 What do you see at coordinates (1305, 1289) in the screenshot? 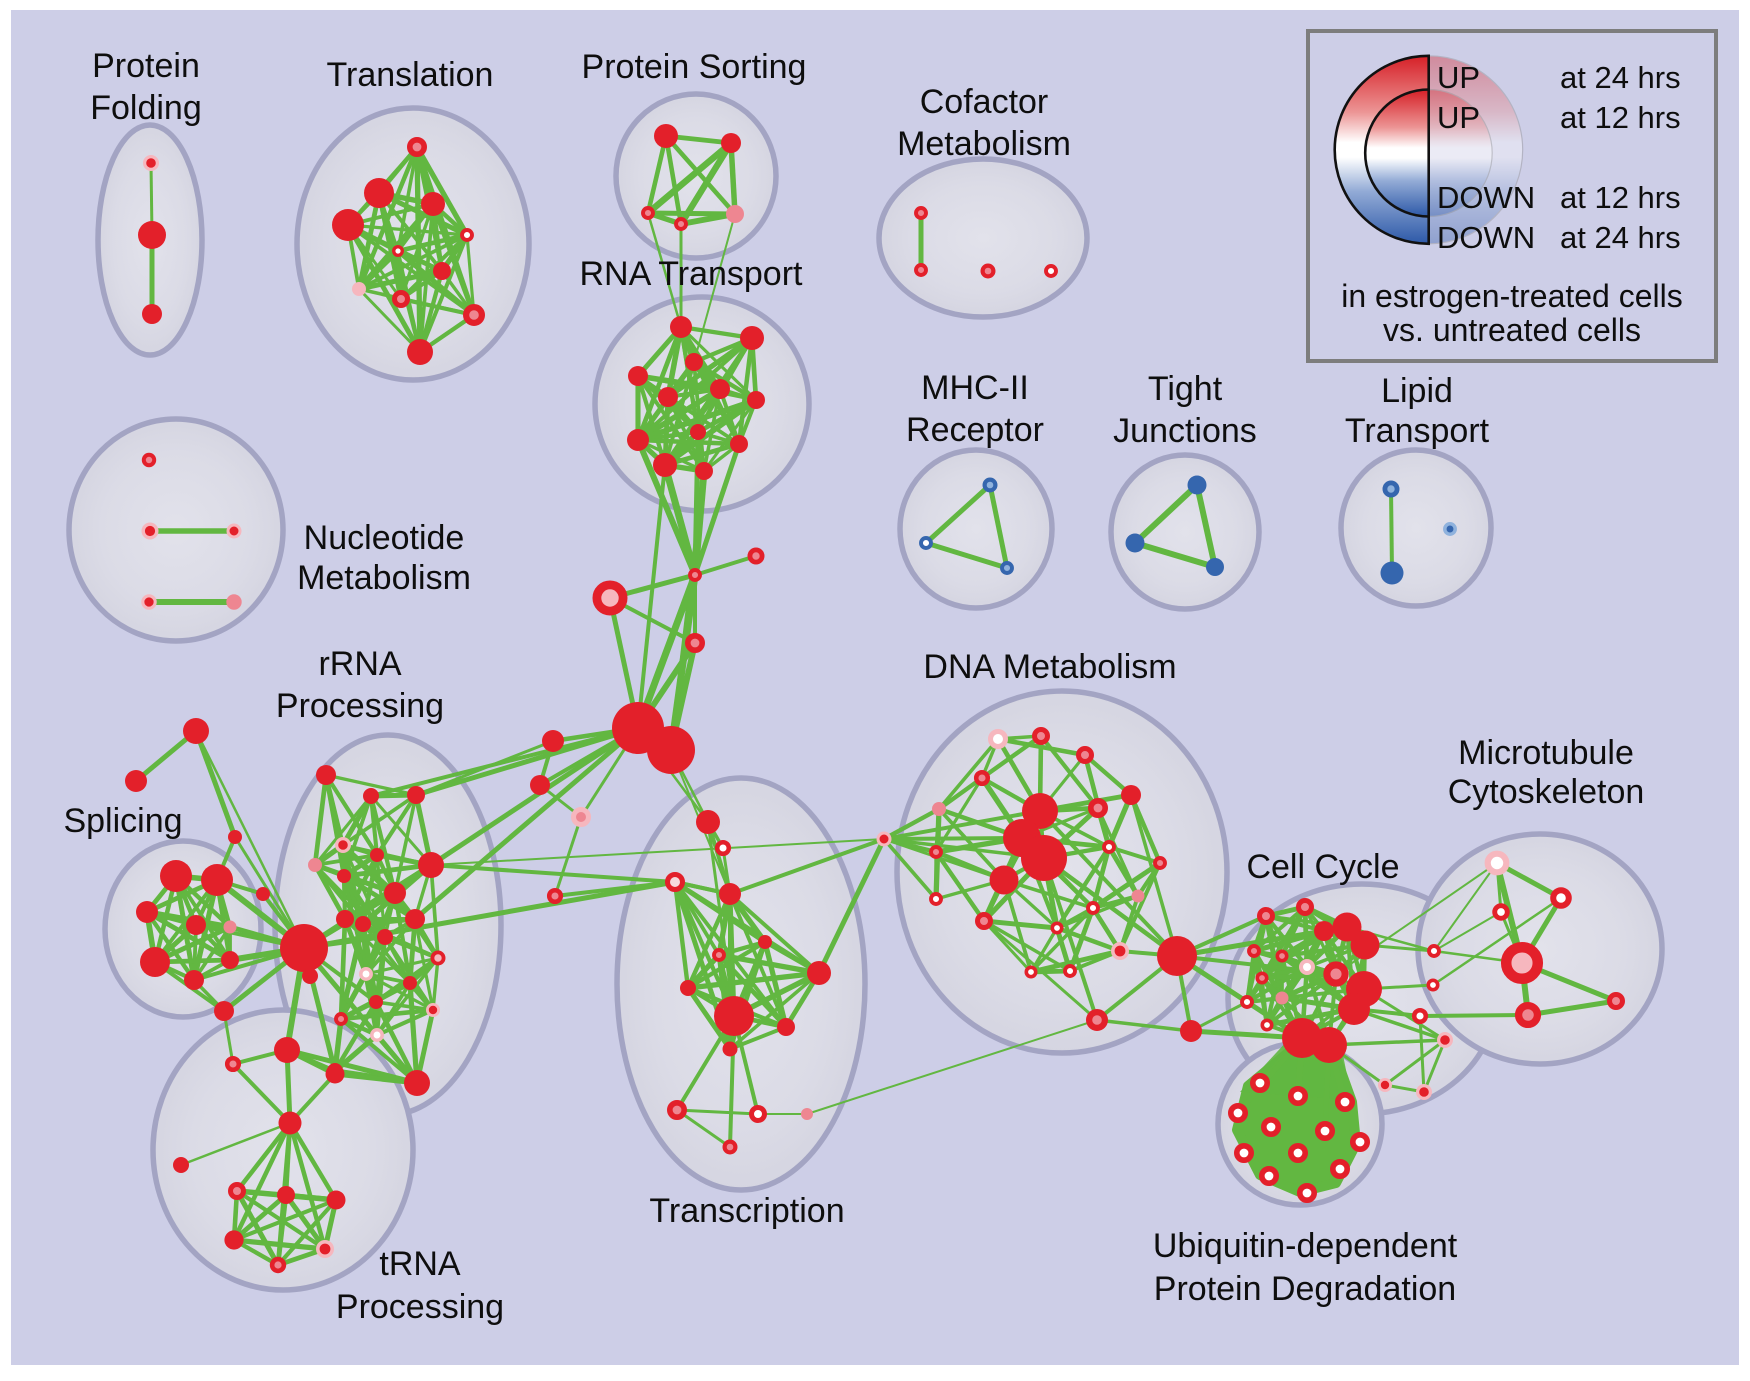
I see `svg-text: Protein Degradation` at bounding box center [1305, 1289].